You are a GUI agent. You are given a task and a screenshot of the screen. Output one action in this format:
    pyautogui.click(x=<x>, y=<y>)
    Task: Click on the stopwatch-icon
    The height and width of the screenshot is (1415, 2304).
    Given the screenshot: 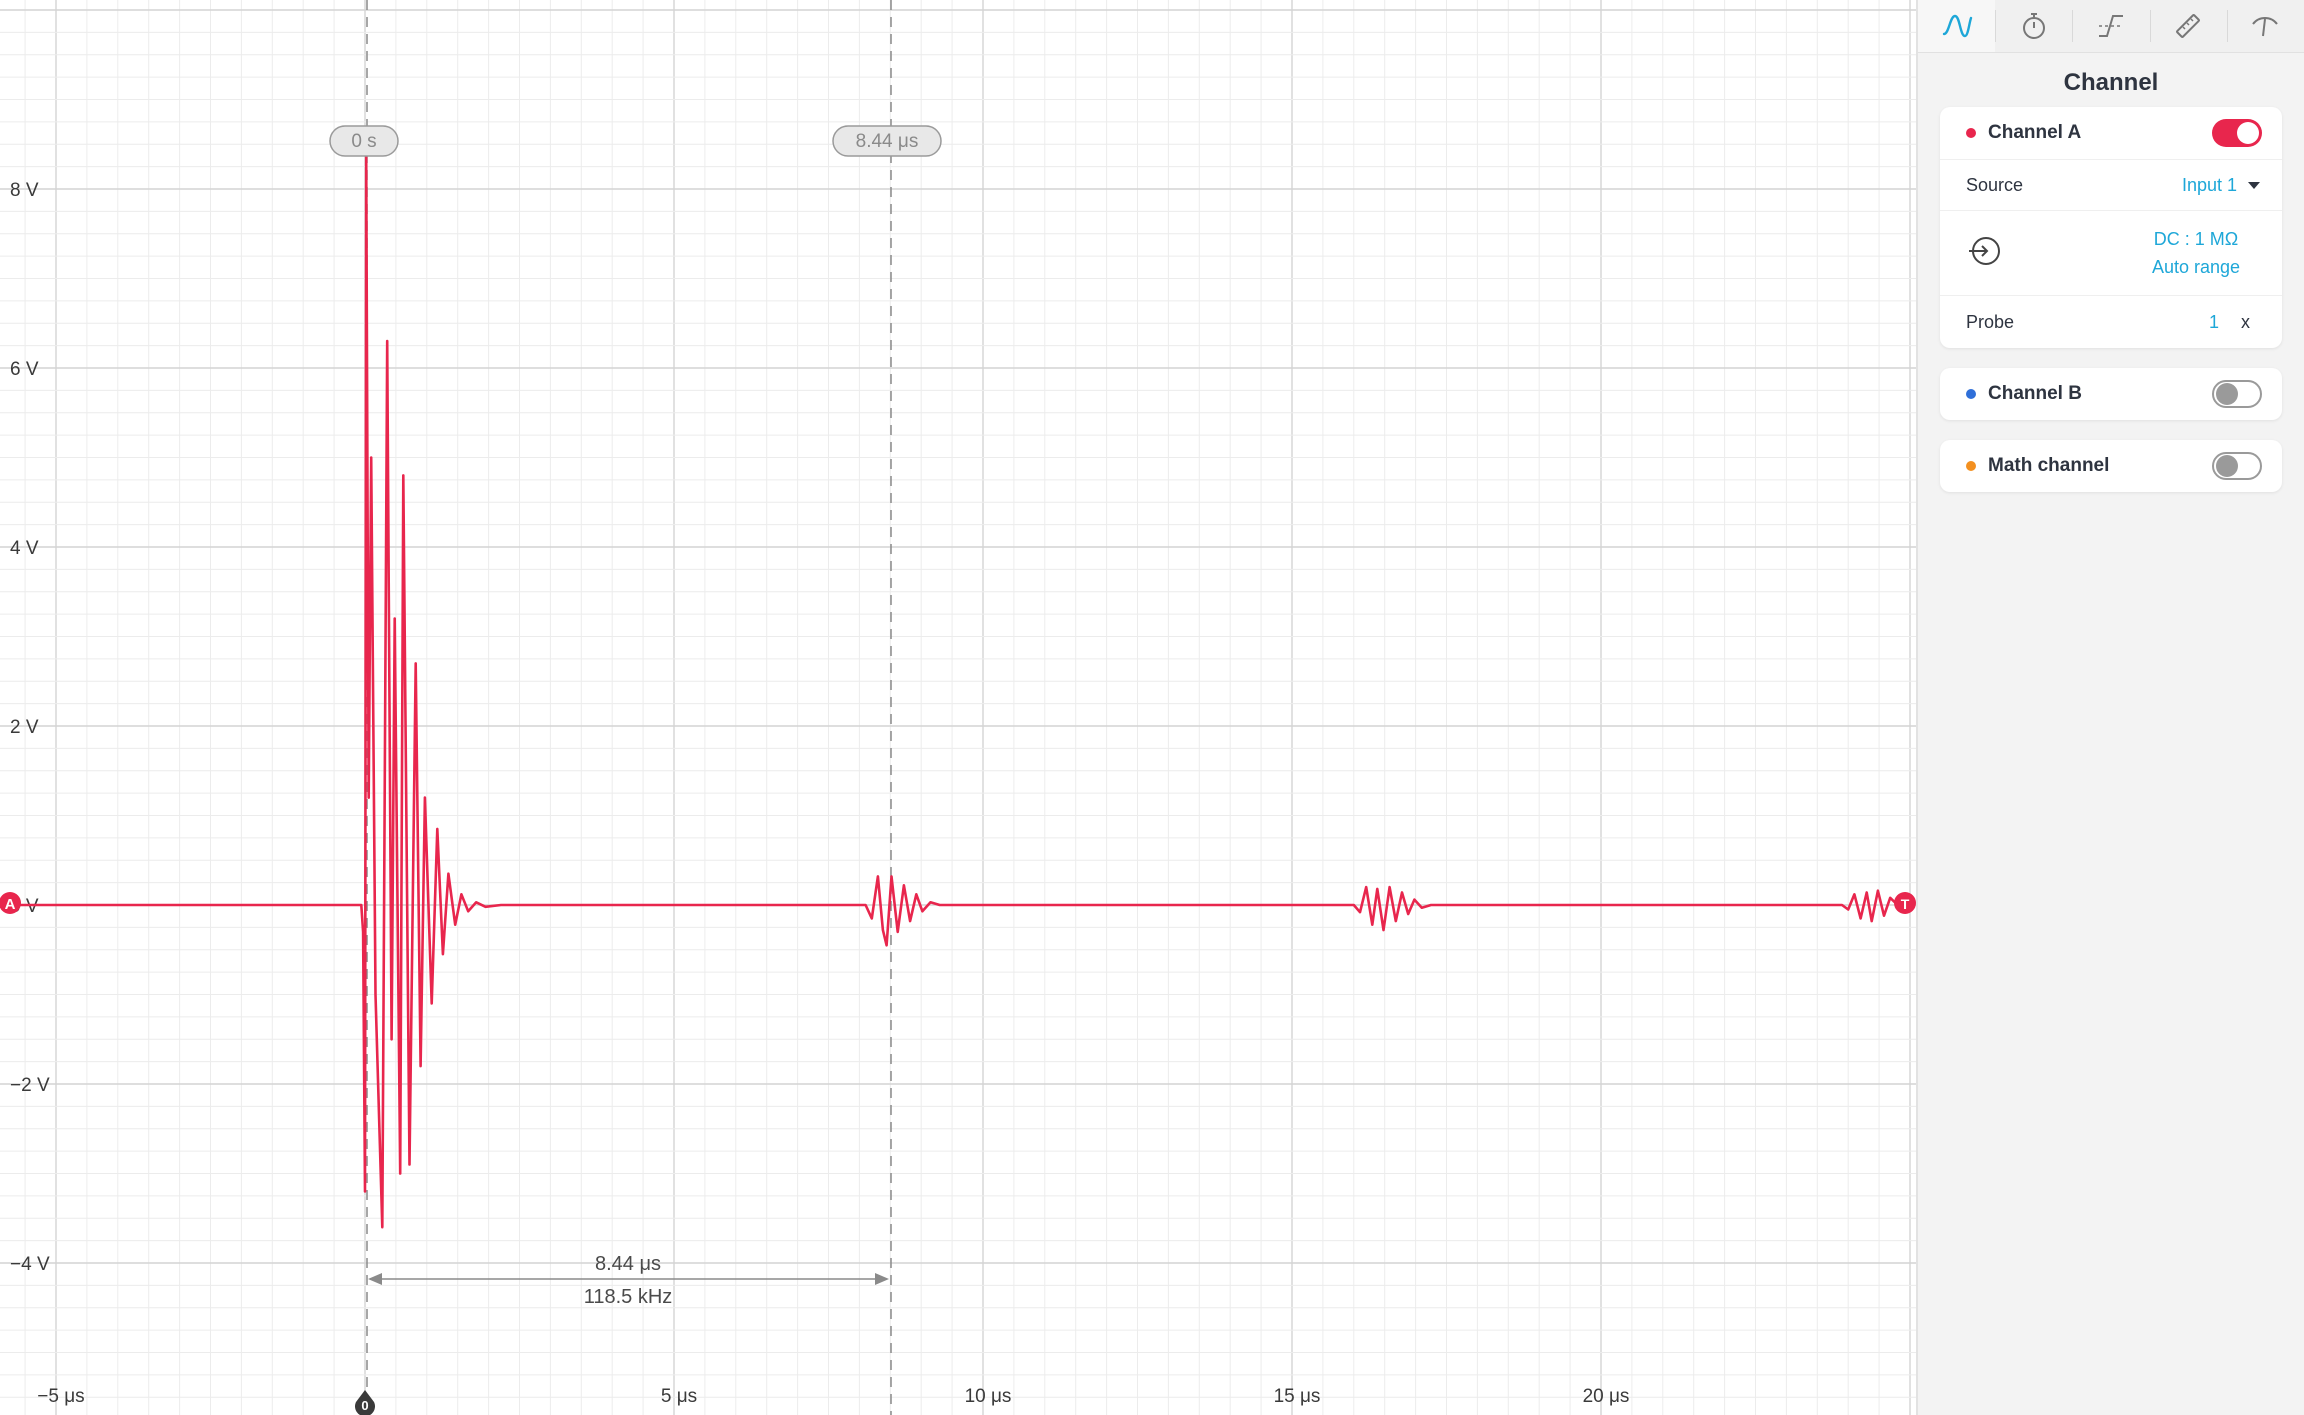 What is the action you would take?
    pyautogui.click(x=2033, y=26)
    